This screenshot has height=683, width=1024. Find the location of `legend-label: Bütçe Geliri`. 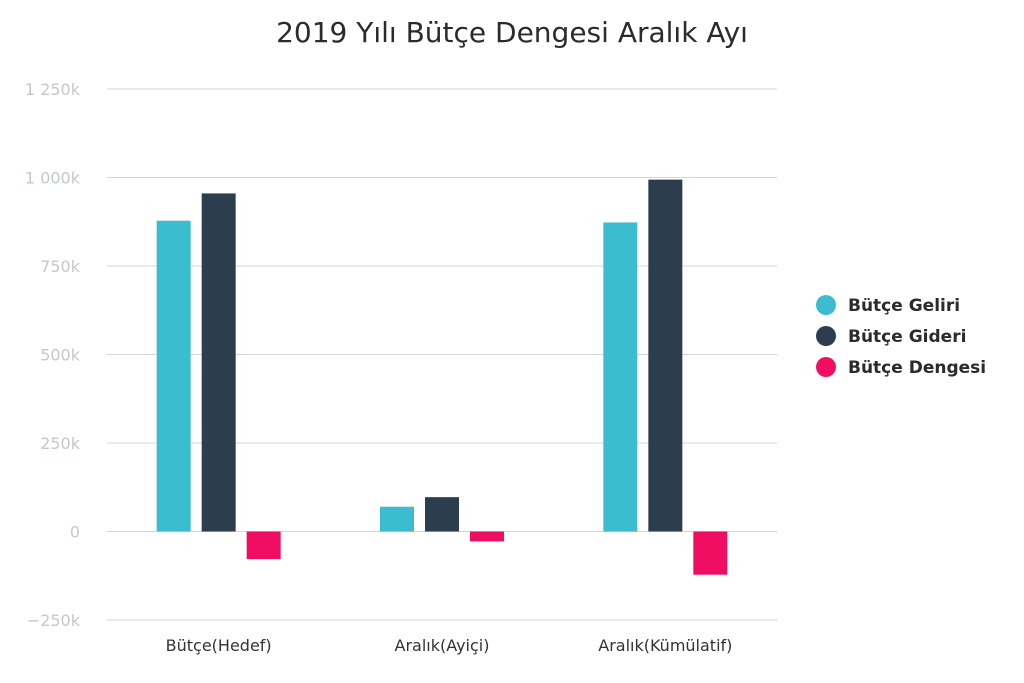

legend-label: Bütçe Geliri is located at coordinates (904, 306).